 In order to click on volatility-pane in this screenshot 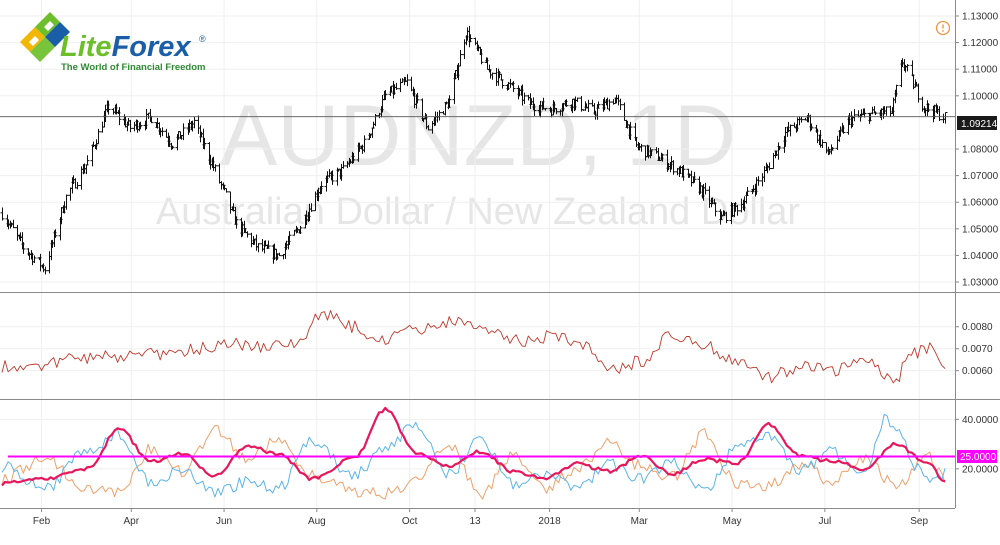, I will do `click(473, 347)`.